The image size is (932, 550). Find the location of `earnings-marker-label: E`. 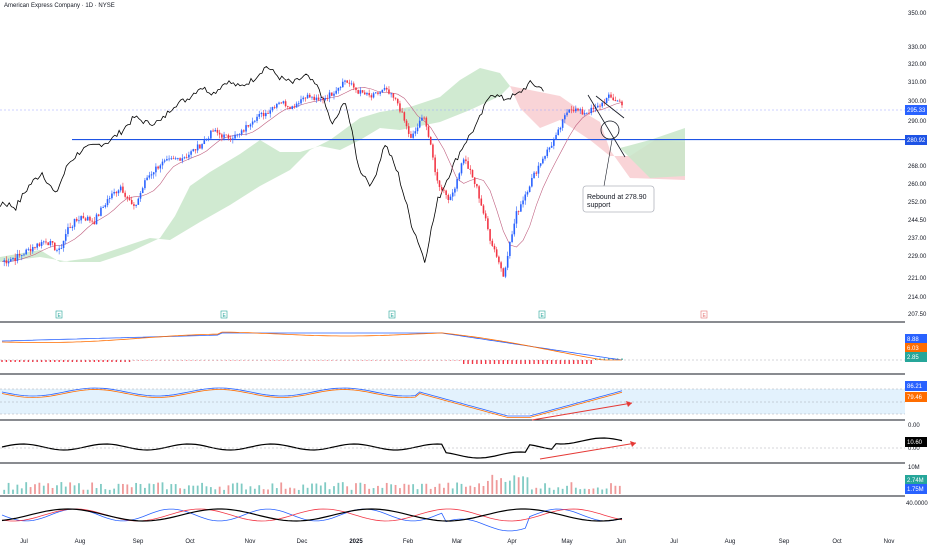

earnings-marker-label: E is located at coordinates (393, 316).